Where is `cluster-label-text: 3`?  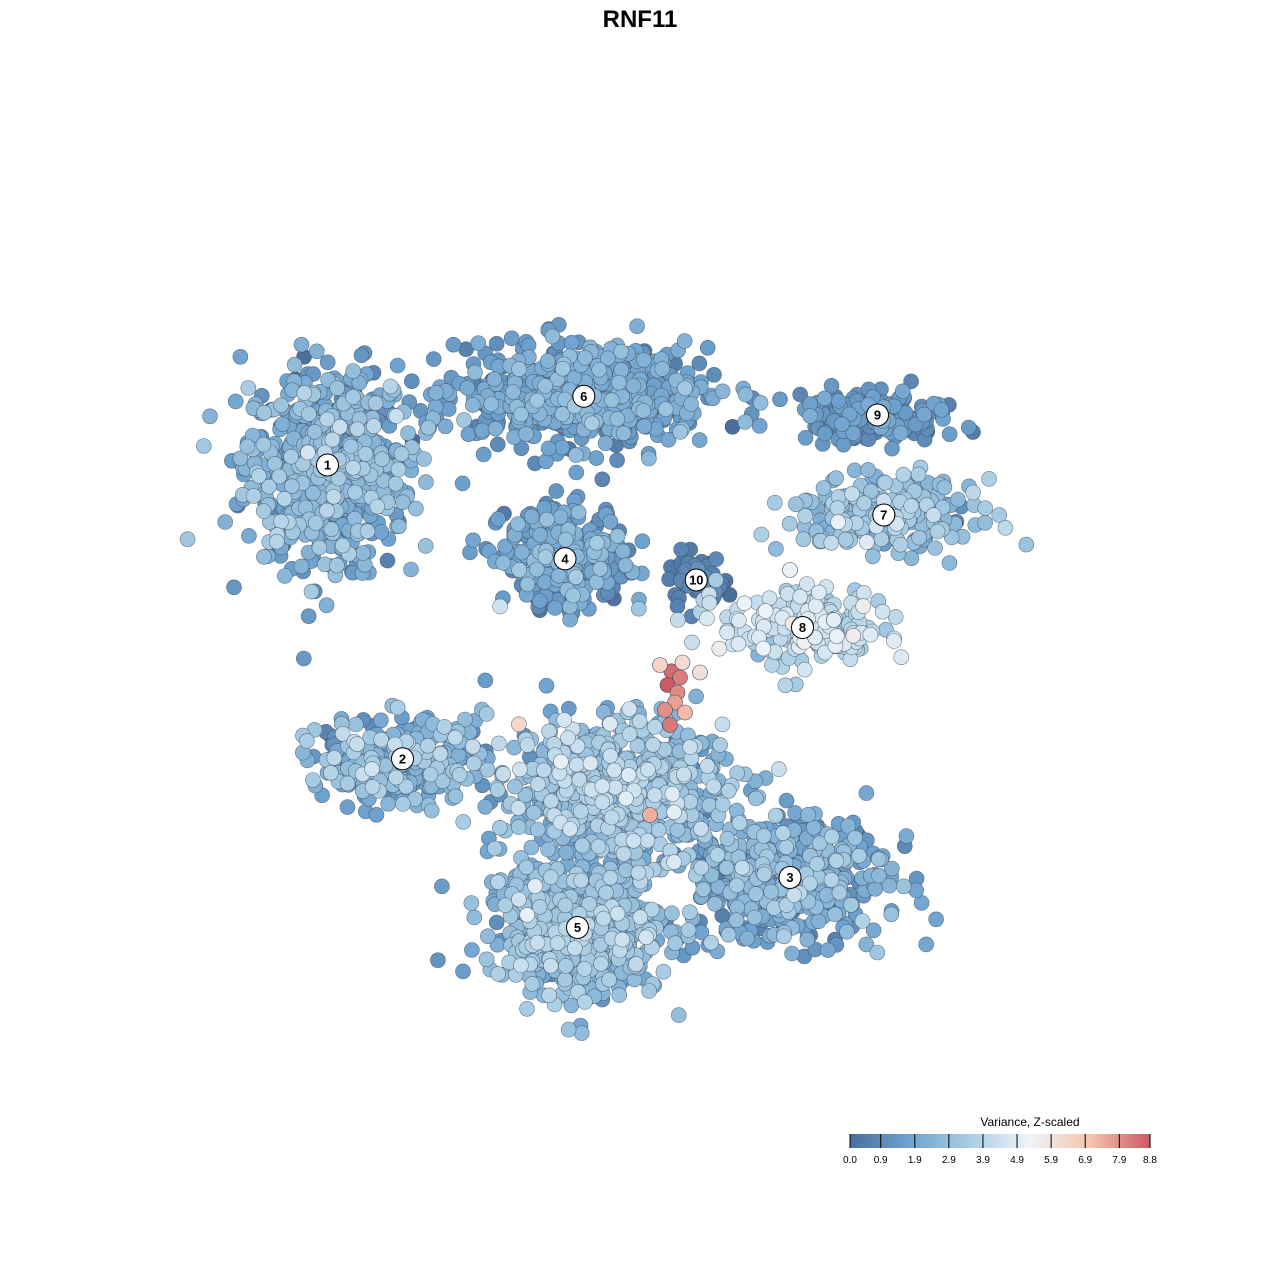
cluster-label-text: 3 is located at coordinates (789, 877).